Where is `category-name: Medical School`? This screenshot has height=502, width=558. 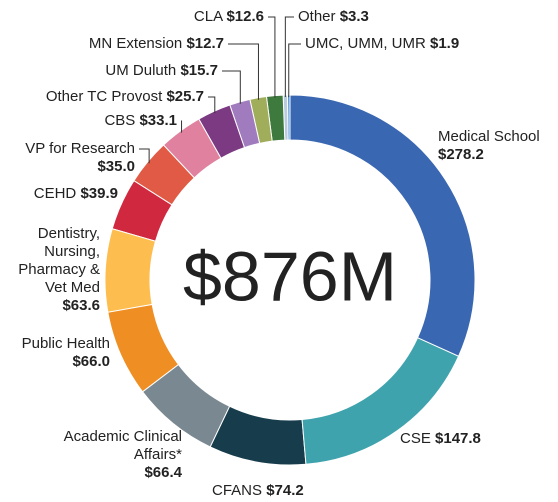 category-name: Medical School is located at coordinates (489, 136).